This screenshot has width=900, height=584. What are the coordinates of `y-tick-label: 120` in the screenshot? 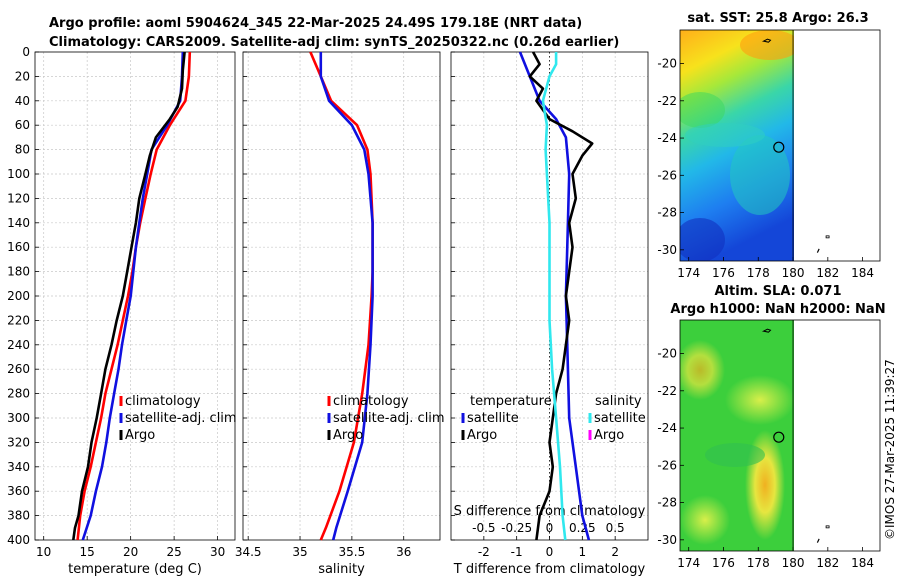 It's located at (18, 198).